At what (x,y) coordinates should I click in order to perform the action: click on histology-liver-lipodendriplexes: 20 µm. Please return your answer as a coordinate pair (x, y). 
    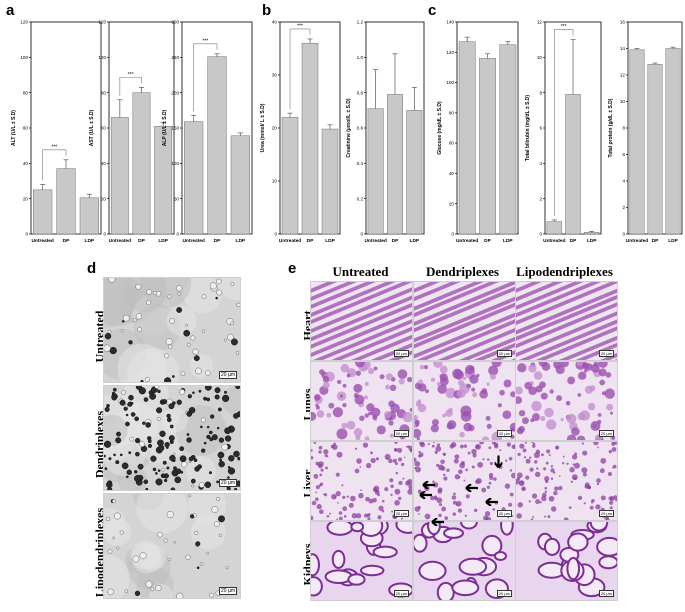
    Looking at the image, I should click on (566, 481).